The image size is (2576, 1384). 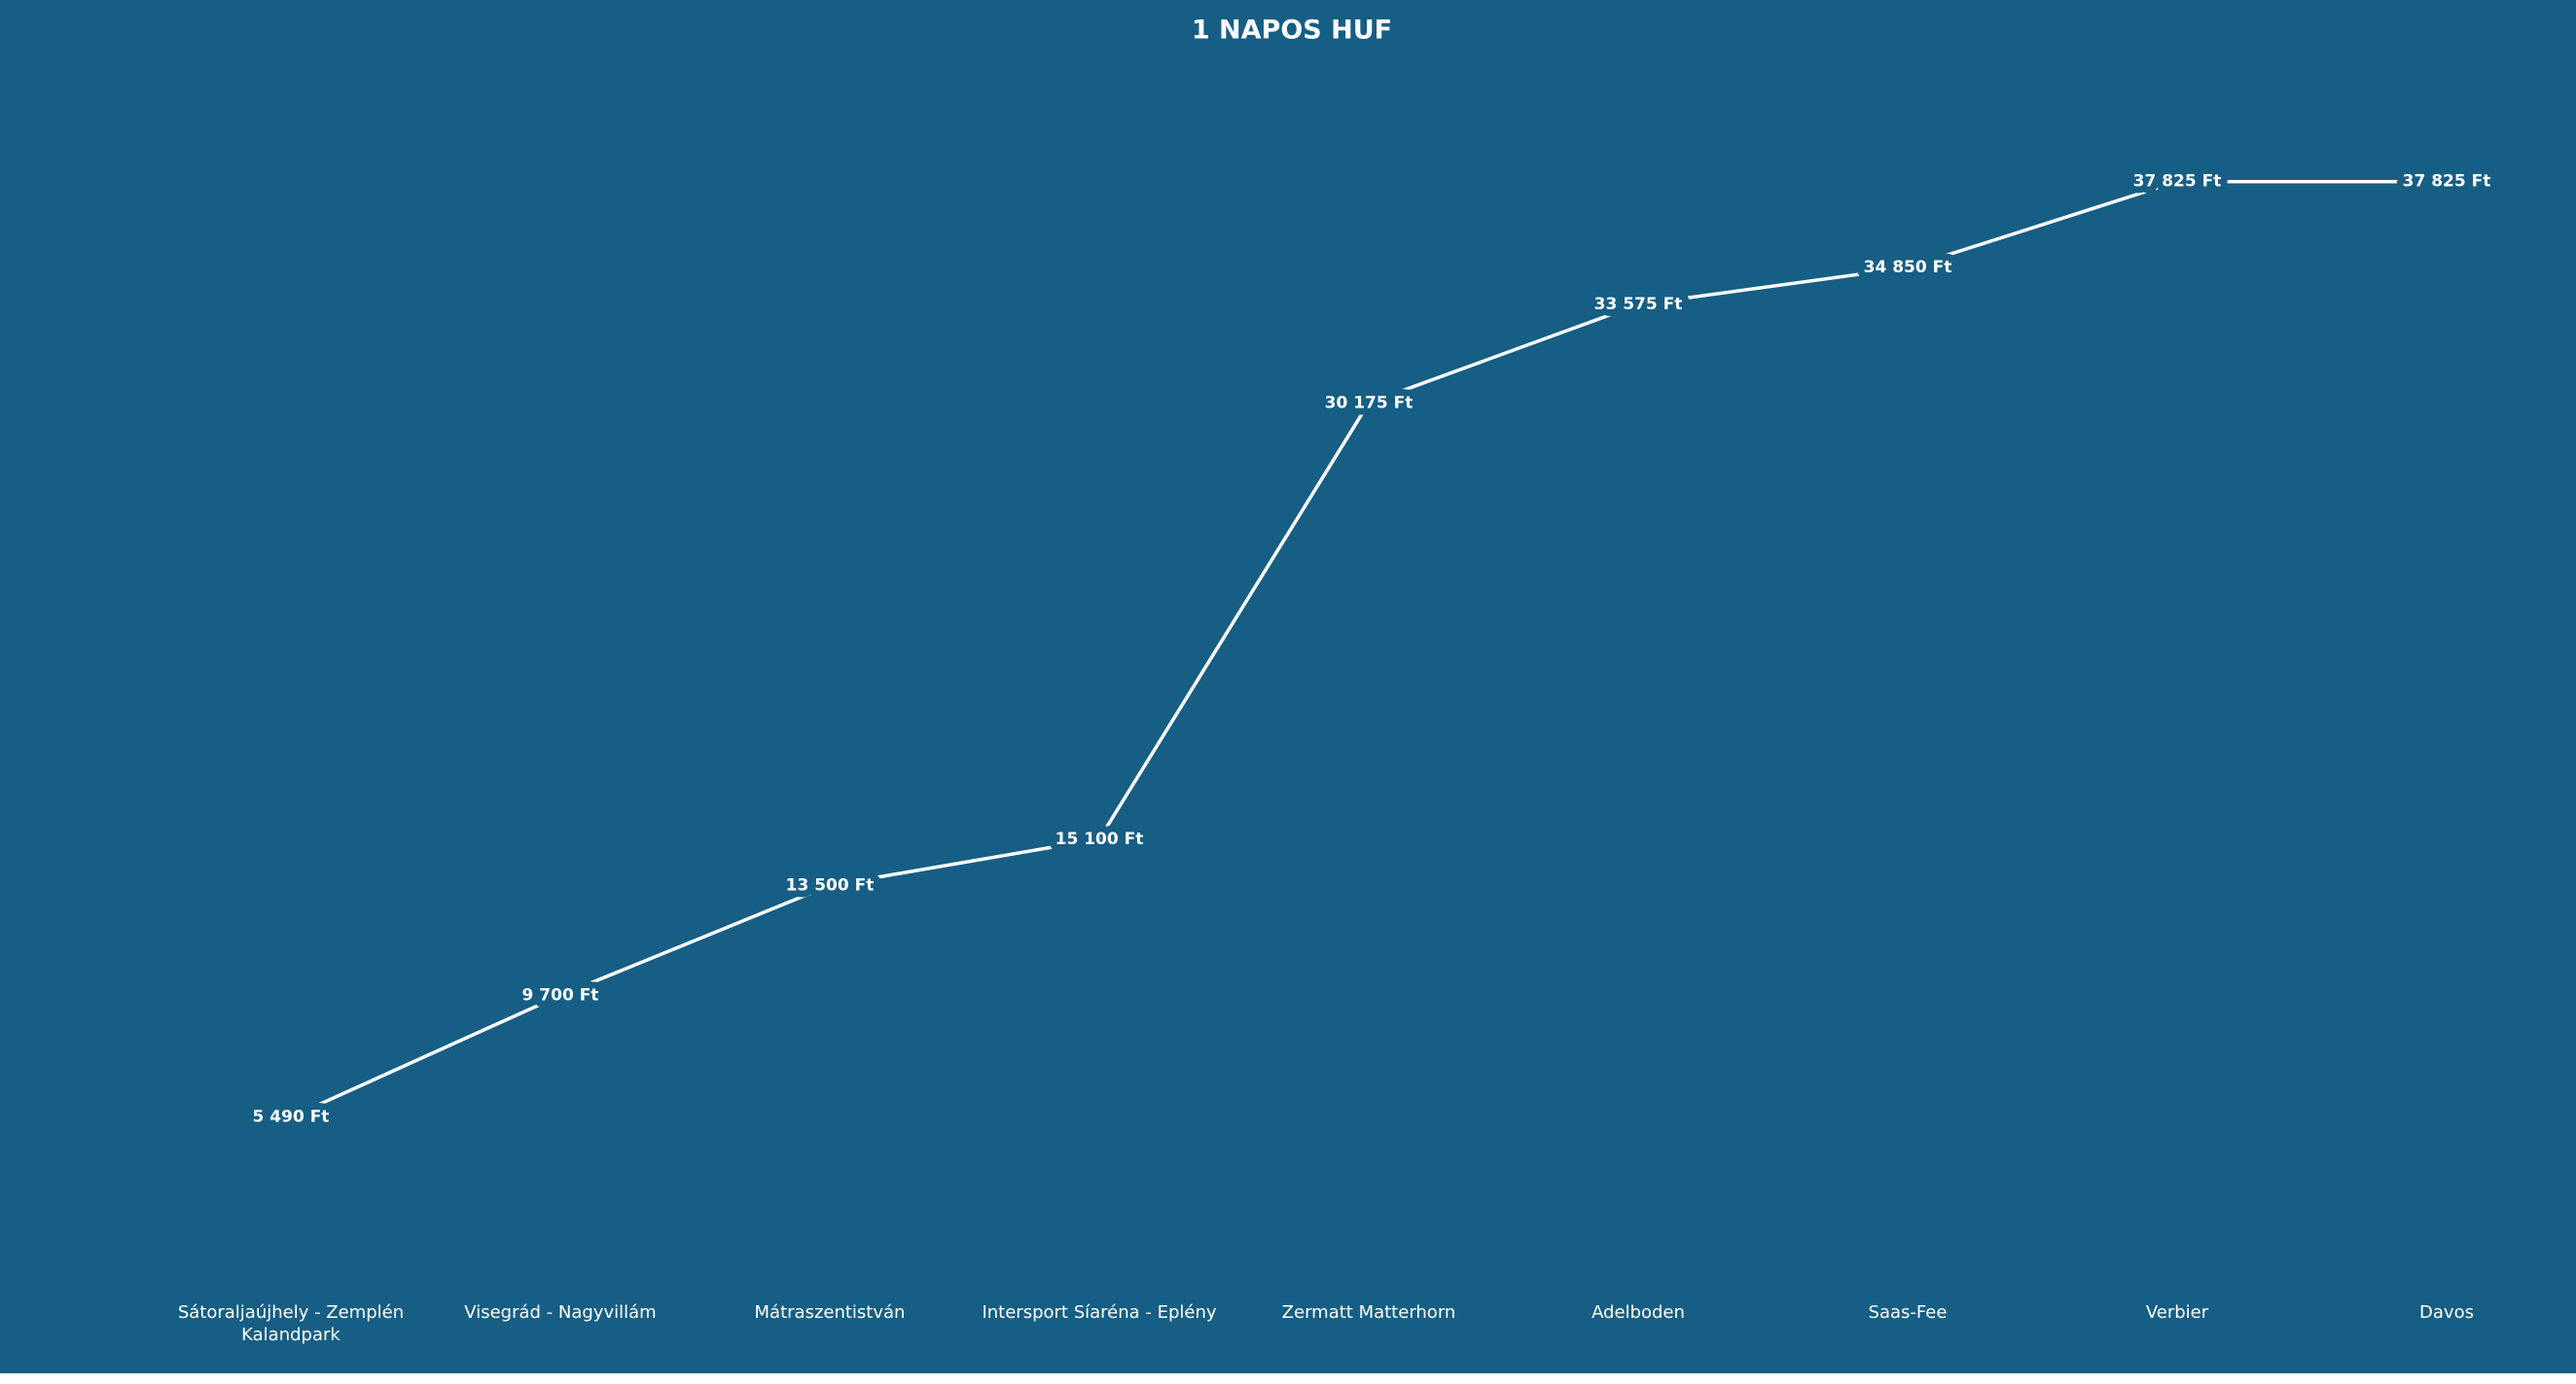 I want to click on chart-title: 1 NAPOS HUF, so click(x=1292, y=31).